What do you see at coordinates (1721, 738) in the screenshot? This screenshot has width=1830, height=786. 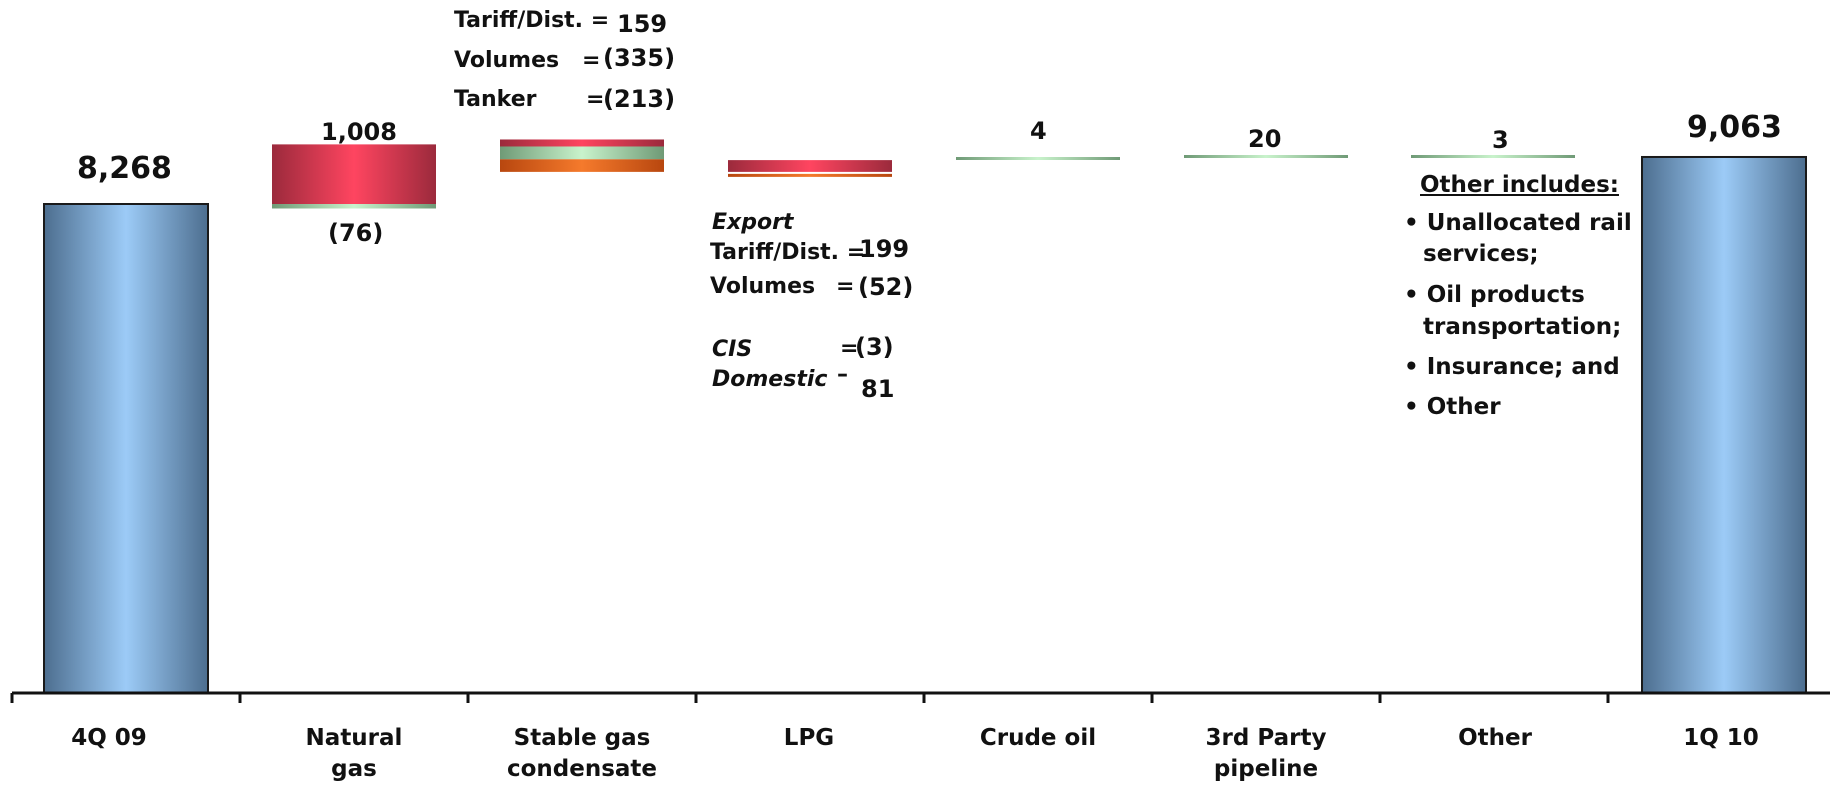 I see `category-label-1q10: 1Q 10` at bounding box center [1721, 738].